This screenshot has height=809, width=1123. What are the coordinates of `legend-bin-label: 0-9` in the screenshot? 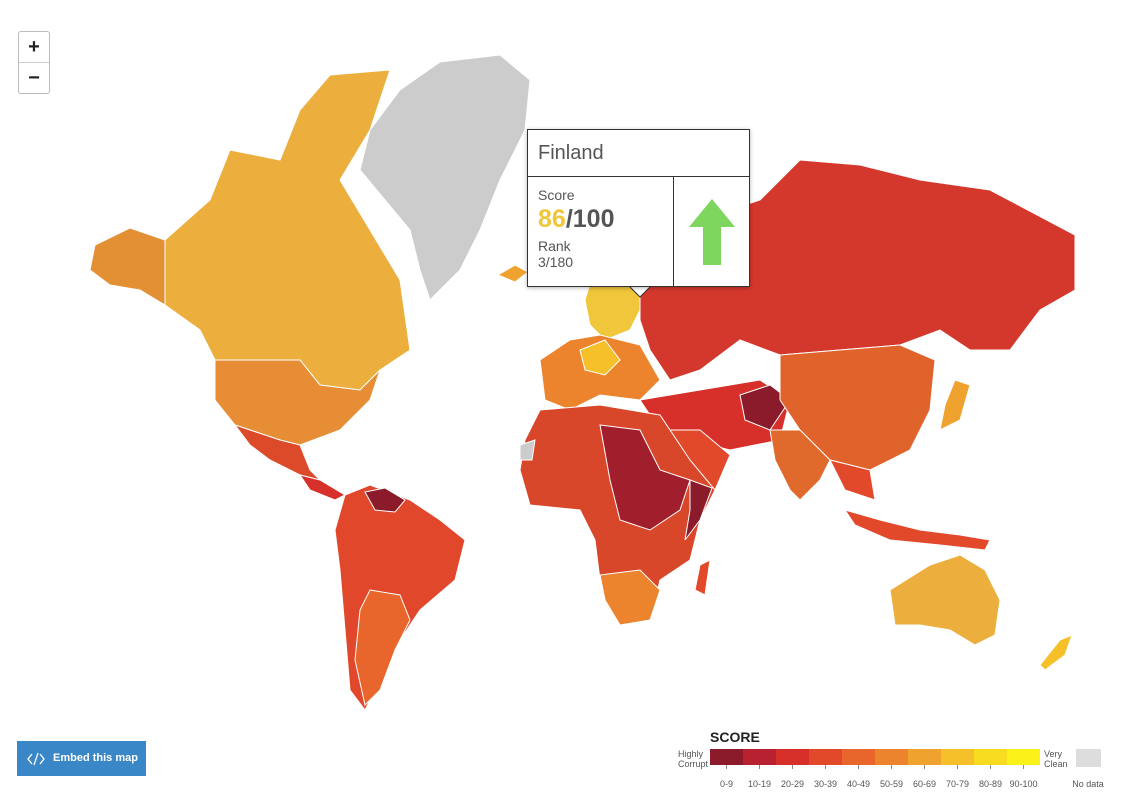 It's located at (726, 784).